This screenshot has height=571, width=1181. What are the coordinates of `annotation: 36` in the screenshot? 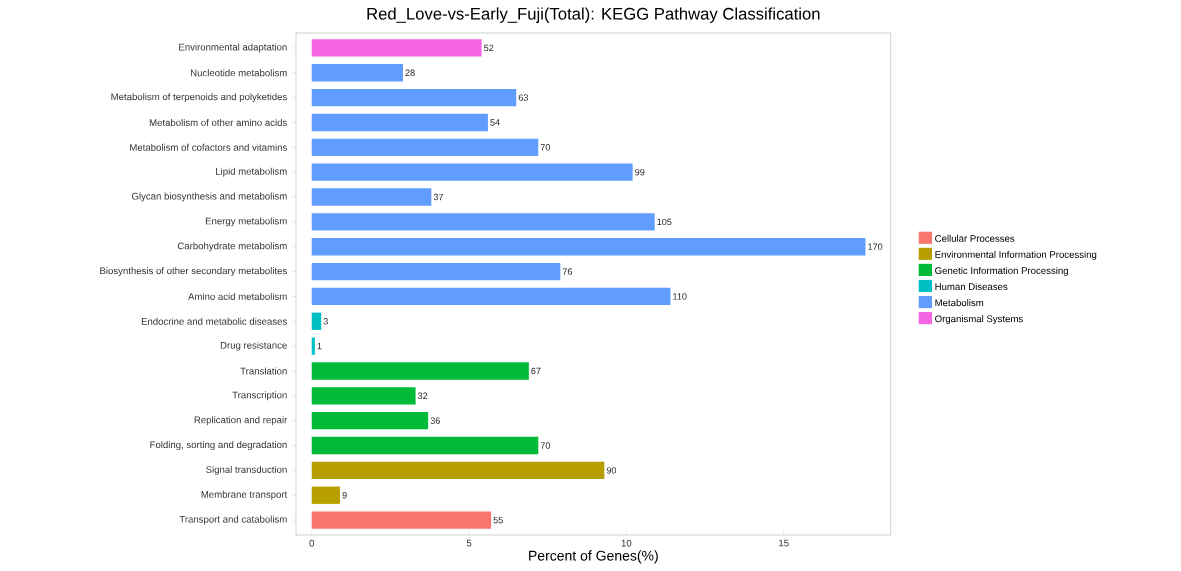 It's located at (435, 420).